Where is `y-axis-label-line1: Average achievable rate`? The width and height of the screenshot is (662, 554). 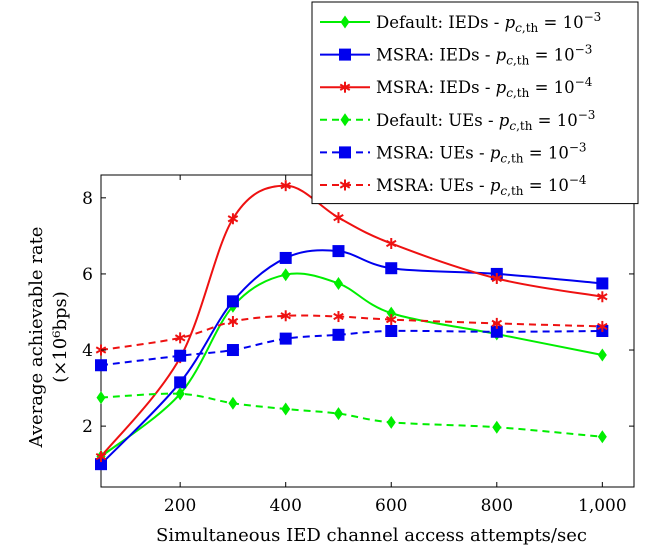
y-axis-label-line1: Average achievable rate is located at coordinates (36, 338).